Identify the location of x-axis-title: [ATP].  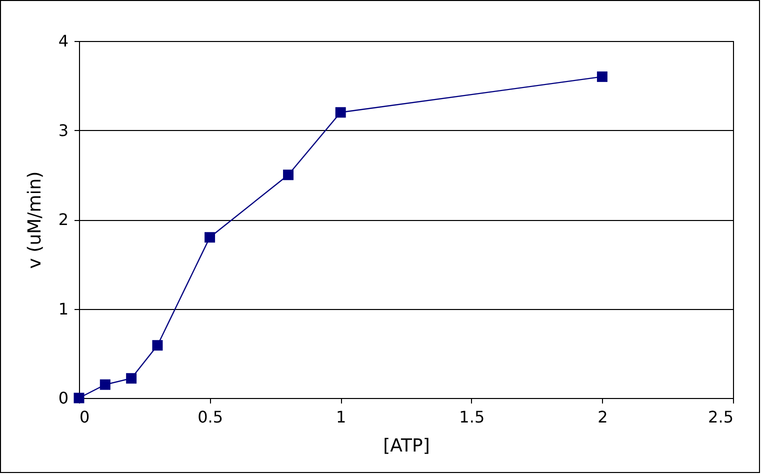
(406, 446).